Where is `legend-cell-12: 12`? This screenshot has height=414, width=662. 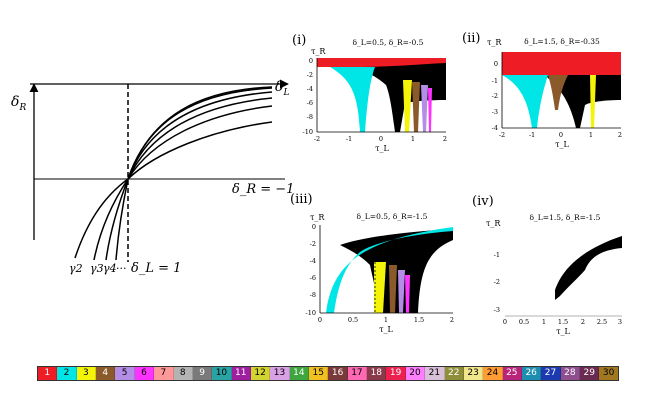 legend-cell-12: 12 is located at coordinates (260, 373).